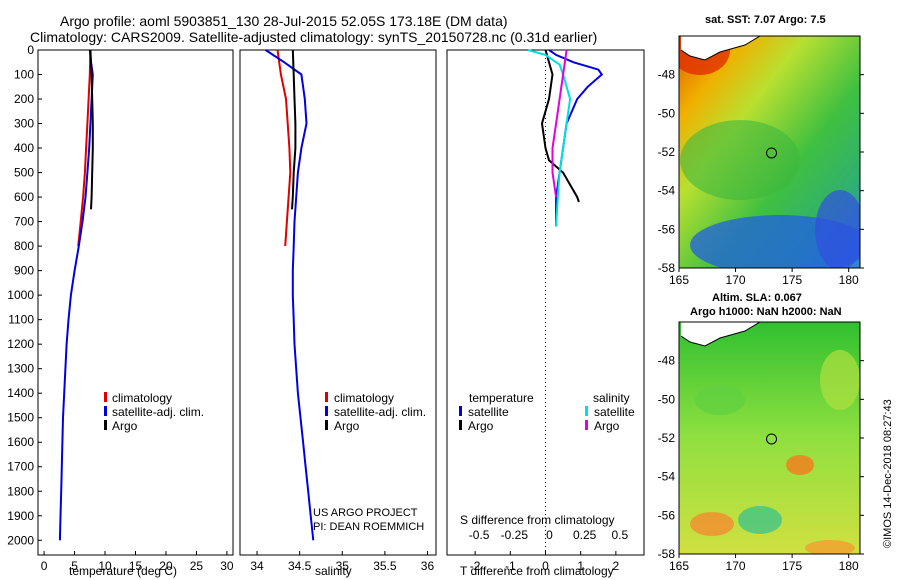  I want to click on salinity-series, so click(290, 295).